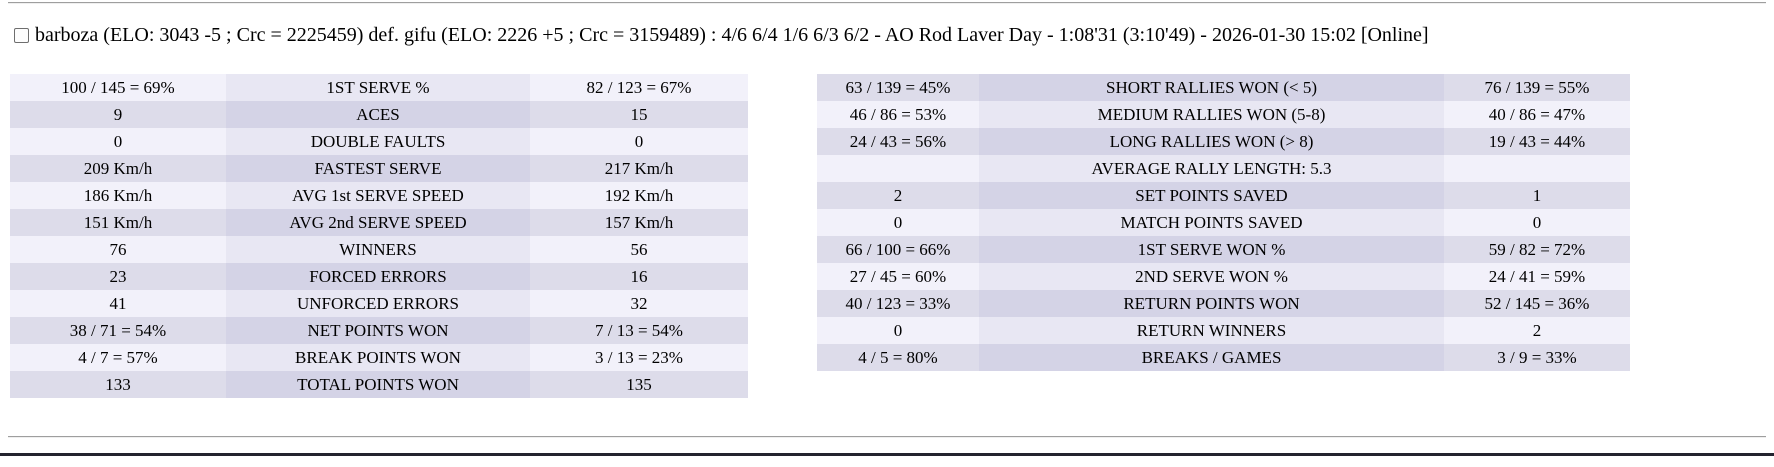 This screenshot has width=1774, height=467. What do you see at coordinates (118, 114) in the screenshot?
I see `player1-value-cell: 9` at bounding box center [118, 114].